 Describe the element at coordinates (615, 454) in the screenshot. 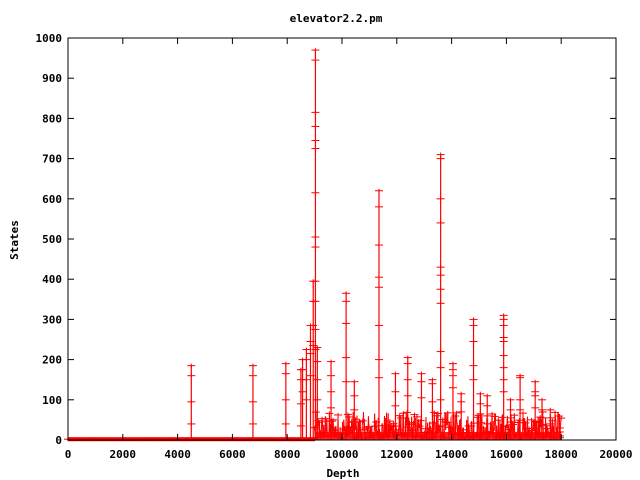

I see `x-tick-label: 20000` at that location.